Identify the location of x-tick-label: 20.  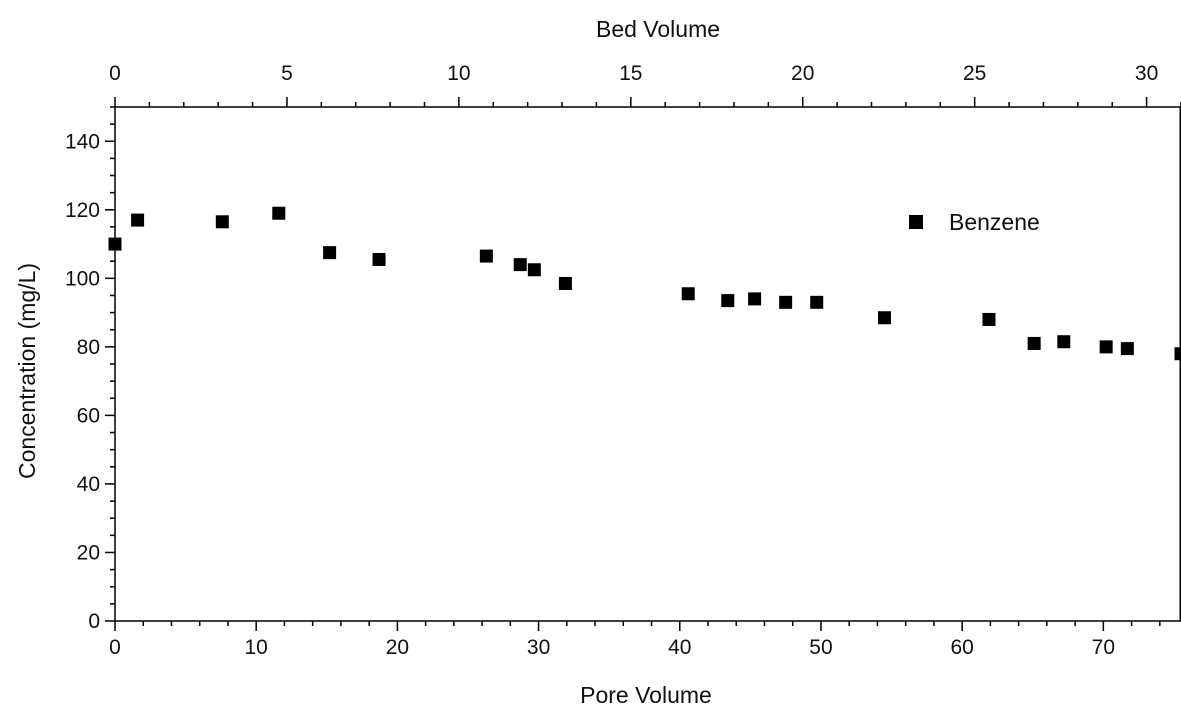
(397, 647).